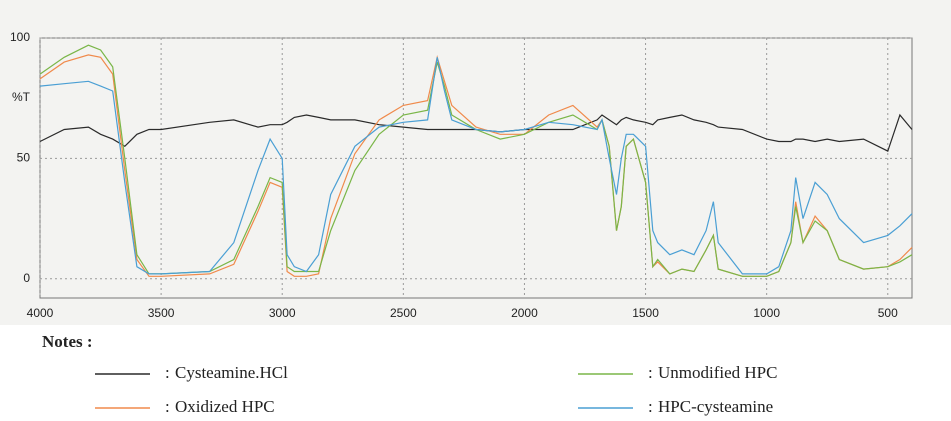 Image resolution: width=951 pixels, height=421 pixels. Describe the element at coordinates (524, 313) in the screenshot. I see `x-tick-label: 2000` at that location.